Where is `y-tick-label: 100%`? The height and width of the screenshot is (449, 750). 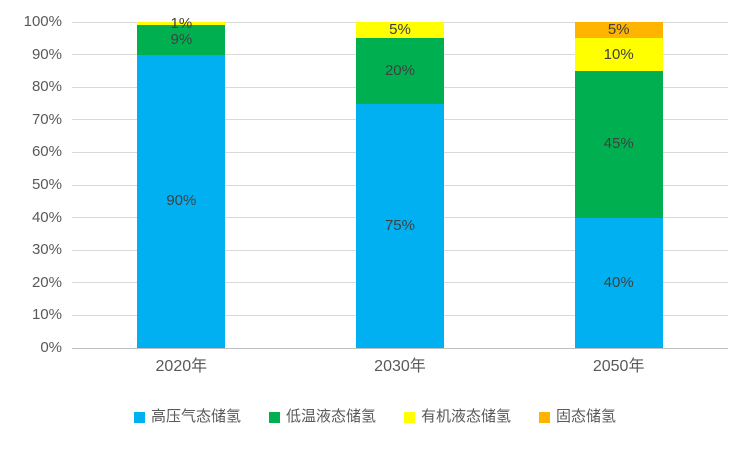 y-tick-label: 100% is located at coordinates (42, 21).